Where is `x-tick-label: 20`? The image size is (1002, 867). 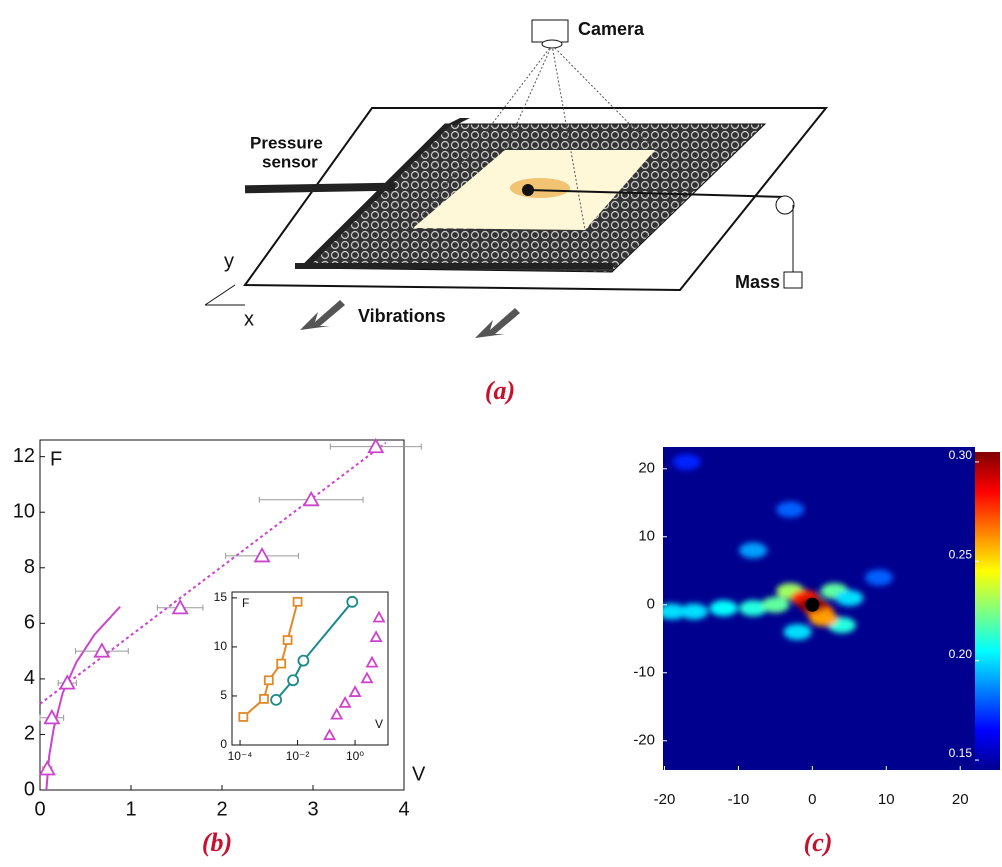 x-tick-label: 20 is located at coordinates (960, 799).